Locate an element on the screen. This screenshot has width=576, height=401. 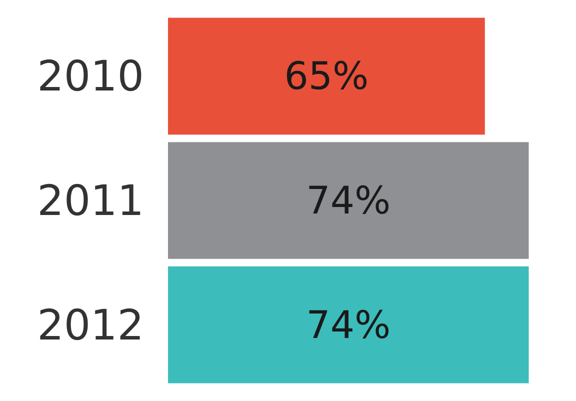
y-tick-label: 2010 is located at coordinates (90, 76).